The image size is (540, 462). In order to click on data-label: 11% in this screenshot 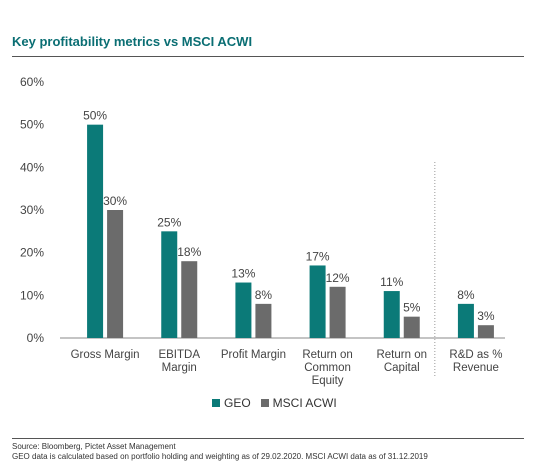, I will do `click(391, 282)`.